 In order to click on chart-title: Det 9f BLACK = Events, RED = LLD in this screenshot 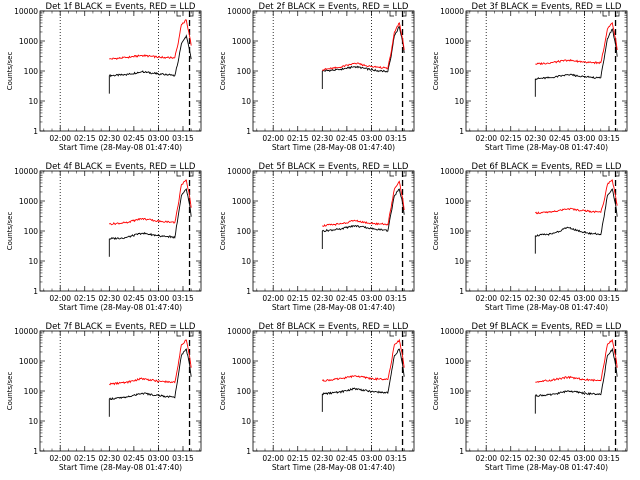, I will do `click(547, 327)`.